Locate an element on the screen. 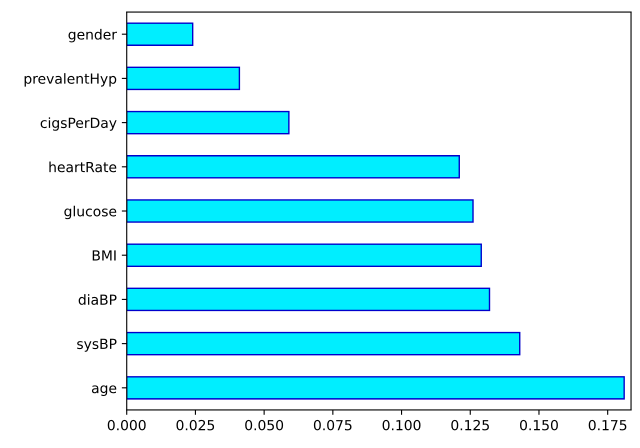  x-tick-label: 0.100 is located at coordinates (401, 425).